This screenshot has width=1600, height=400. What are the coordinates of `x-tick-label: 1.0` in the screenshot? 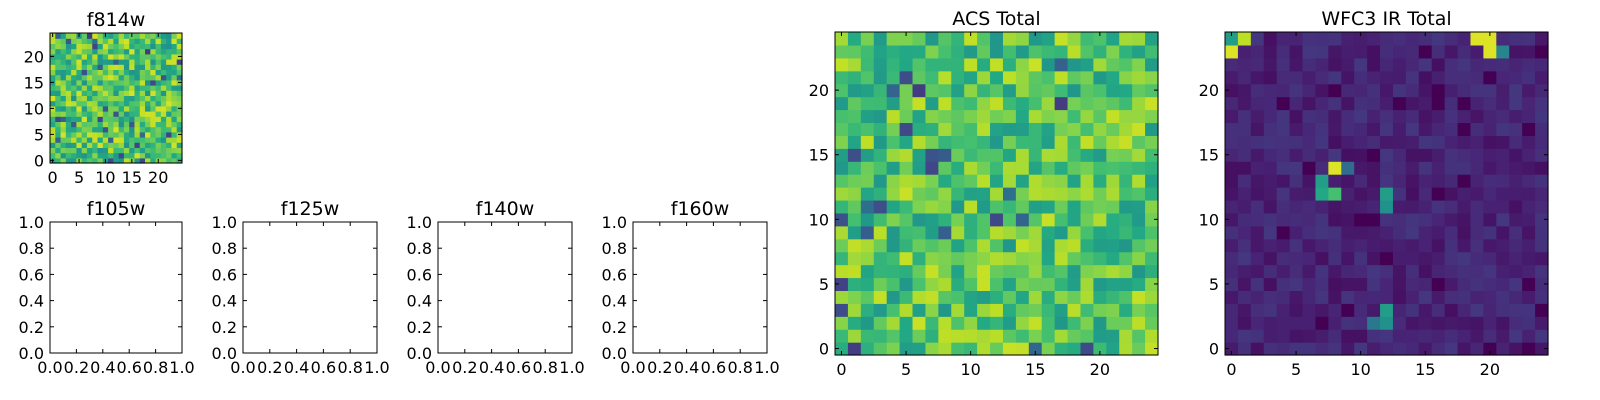 It's located at (181, 367).